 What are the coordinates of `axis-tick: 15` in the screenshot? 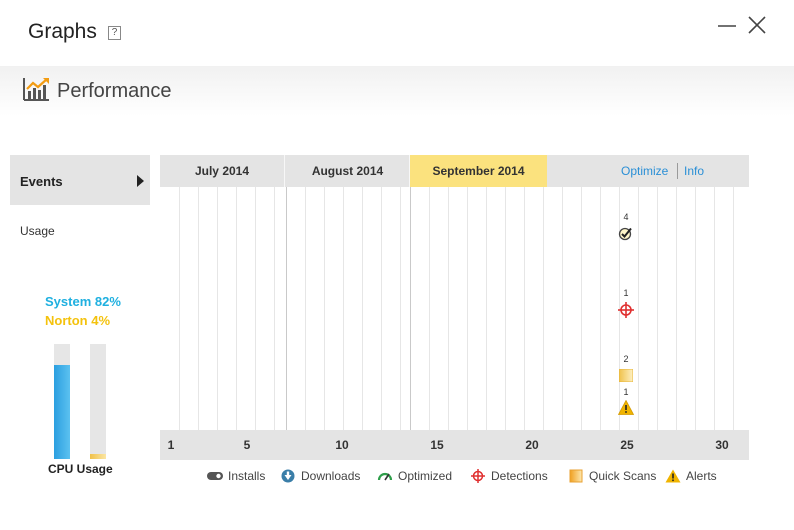 It's located at (437, 445).